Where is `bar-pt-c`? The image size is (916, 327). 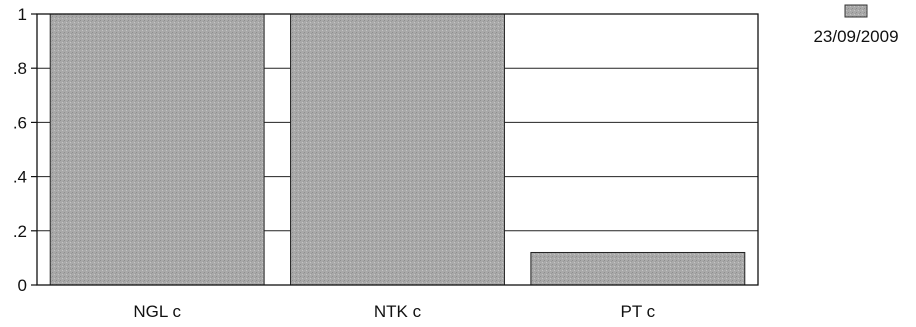
bar-pt-c is located at coordinates (638, 268).